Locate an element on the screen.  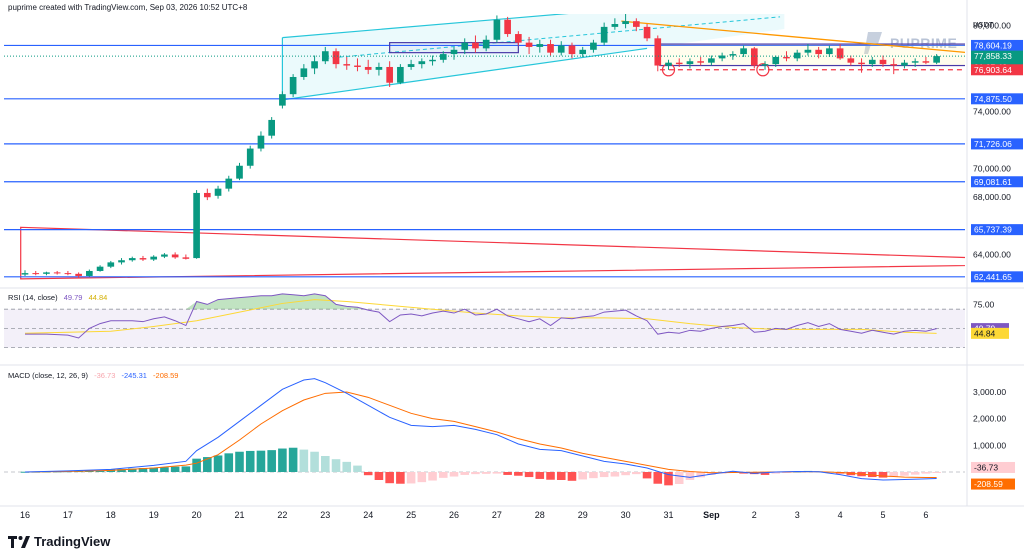
descending-trendline is located at coordinates (793, 37).